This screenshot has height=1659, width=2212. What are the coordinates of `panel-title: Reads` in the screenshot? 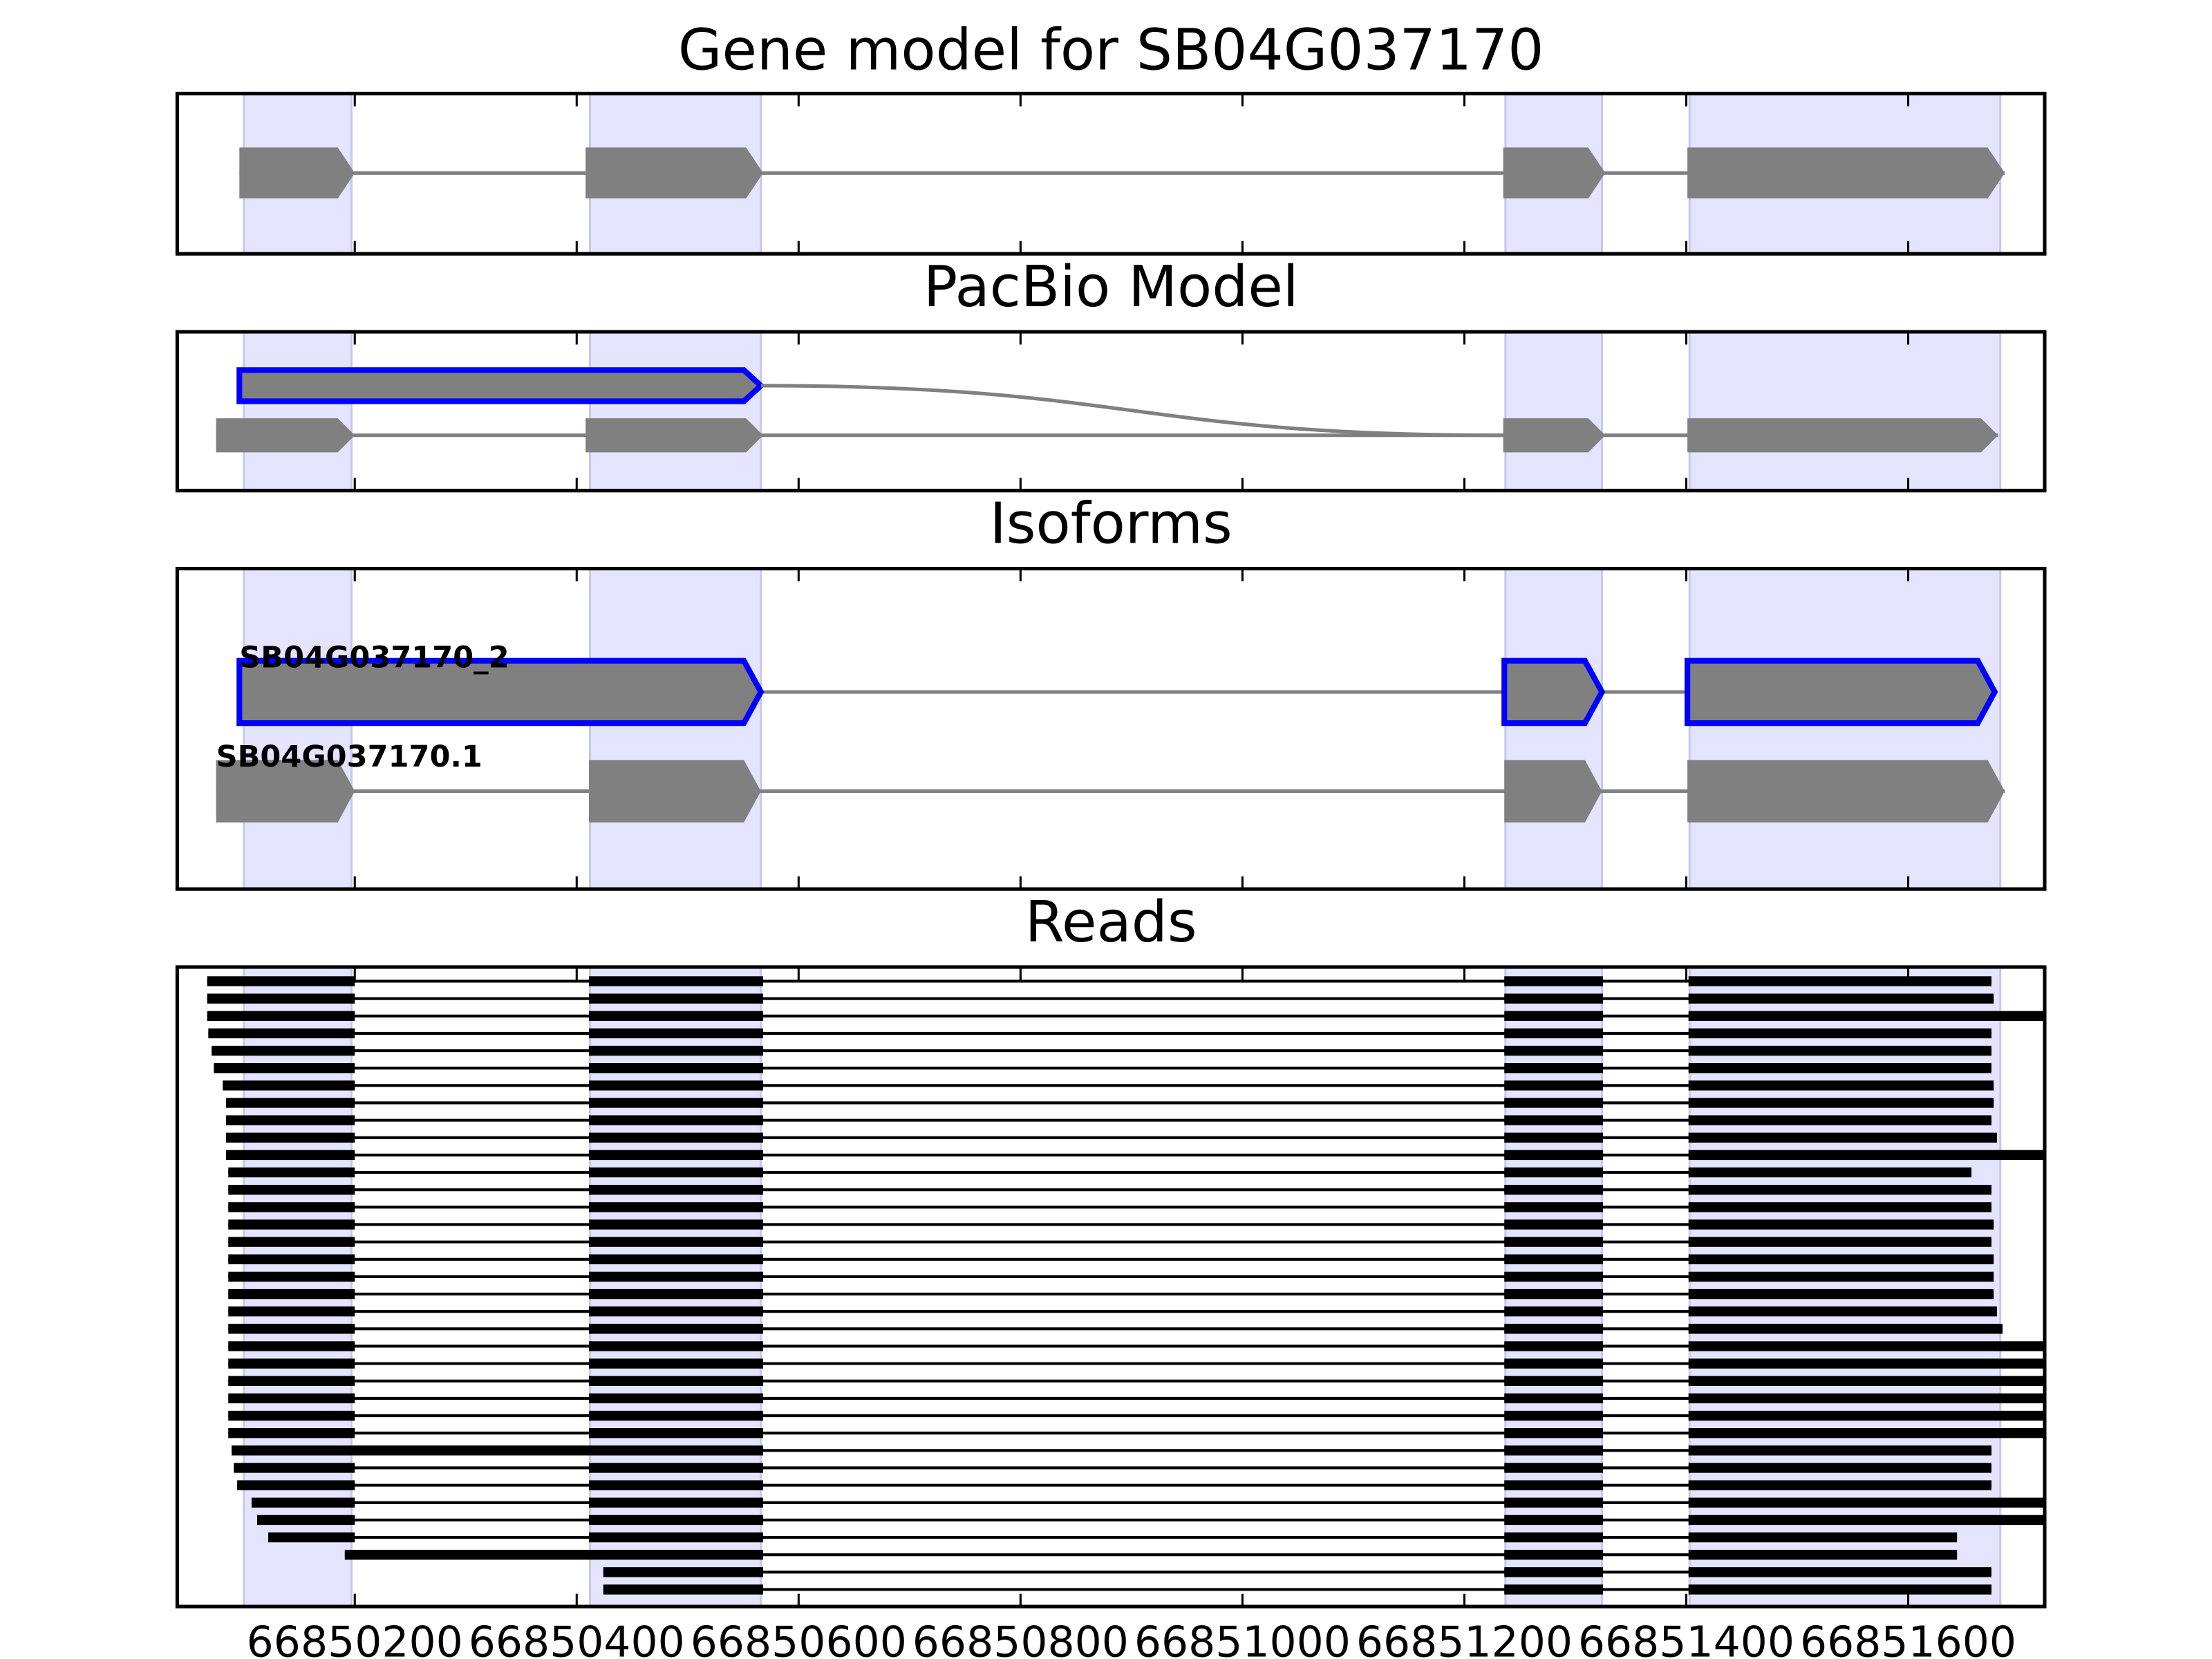 It's located at (1111, 922).